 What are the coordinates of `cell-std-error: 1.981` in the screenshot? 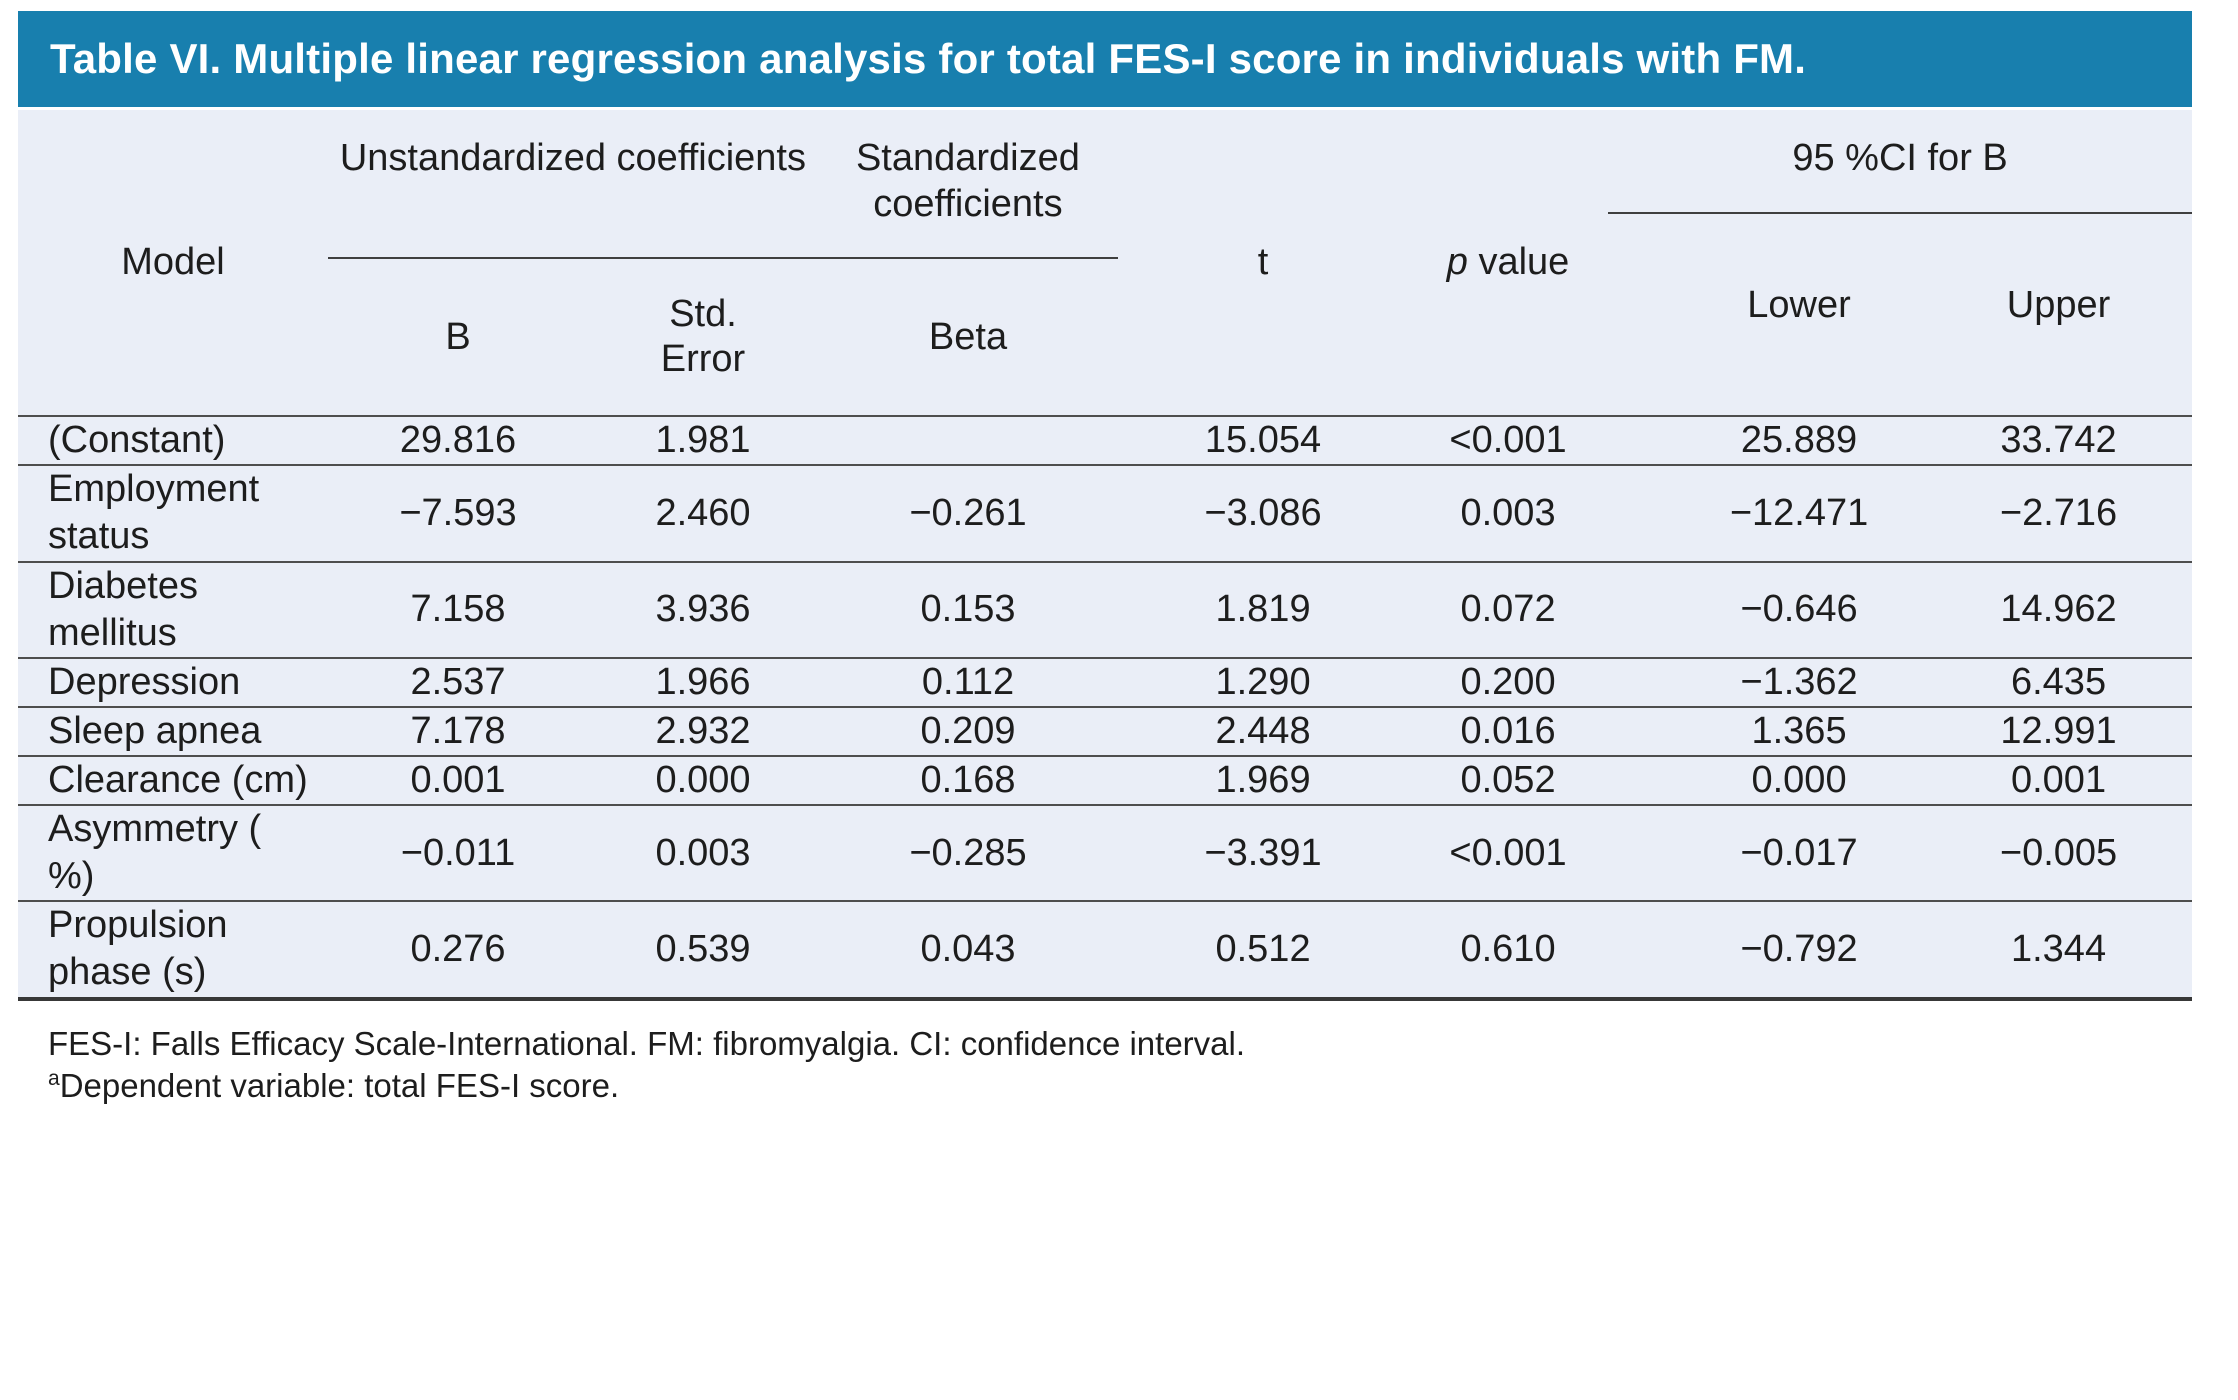 It's located at (703, 440).